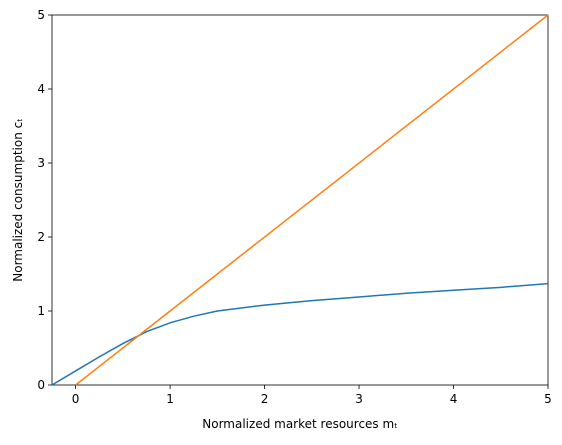 This screenshot has width=562, height=445. Describe the element at coordinates (41, 311) in the screenshot. I see `y-tick-label: 1` at that location.